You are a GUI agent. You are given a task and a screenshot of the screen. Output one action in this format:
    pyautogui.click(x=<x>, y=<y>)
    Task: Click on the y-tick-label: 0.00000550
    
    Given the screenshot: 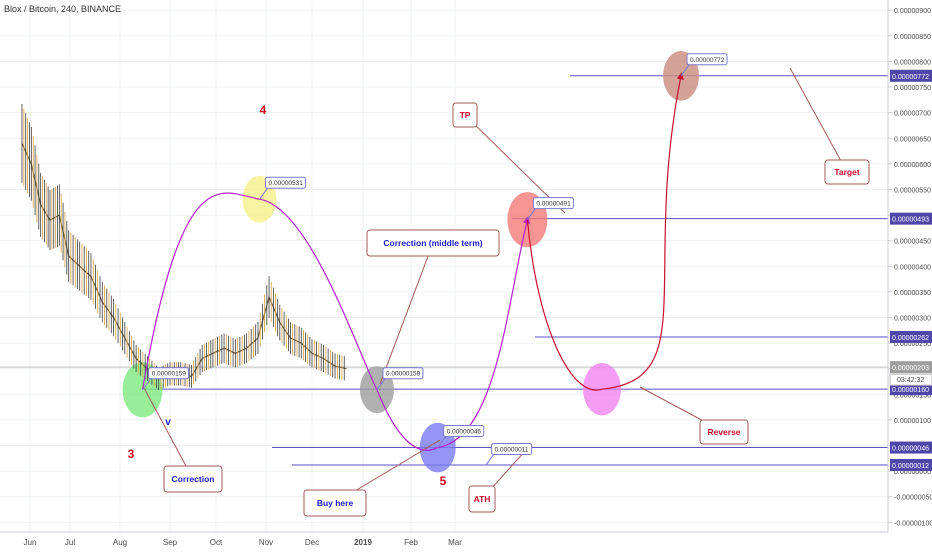 What is the action you would take?
    pyautogui.click(x=912, y=190)
    